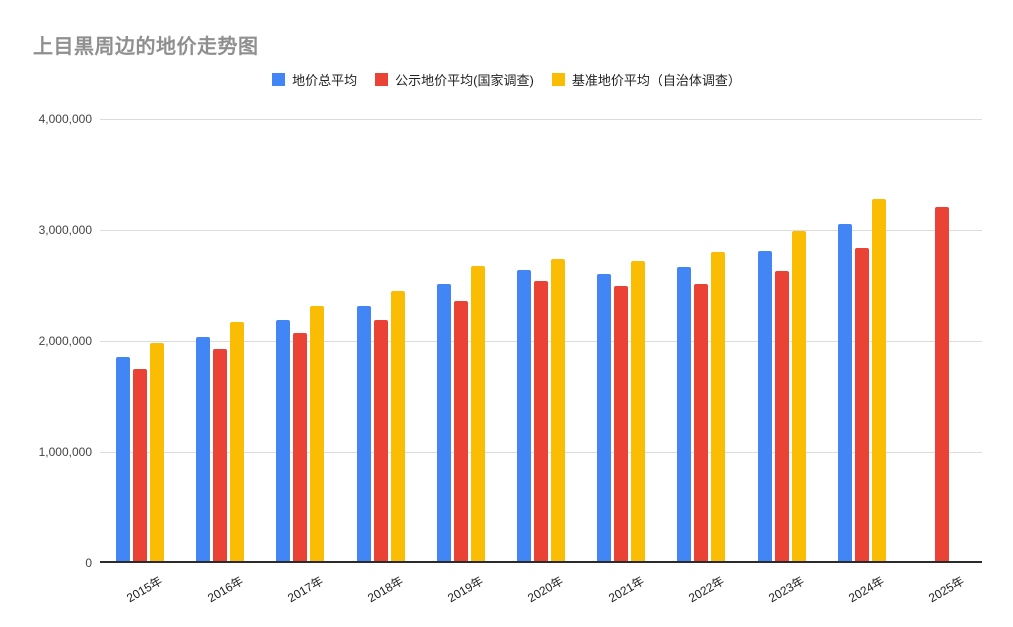 The height and width of the screenshot is (627, 1013). Describe the element at coordinates (626, 589) in the screenshot. I see `x-tick-label: 2021年` at that location.